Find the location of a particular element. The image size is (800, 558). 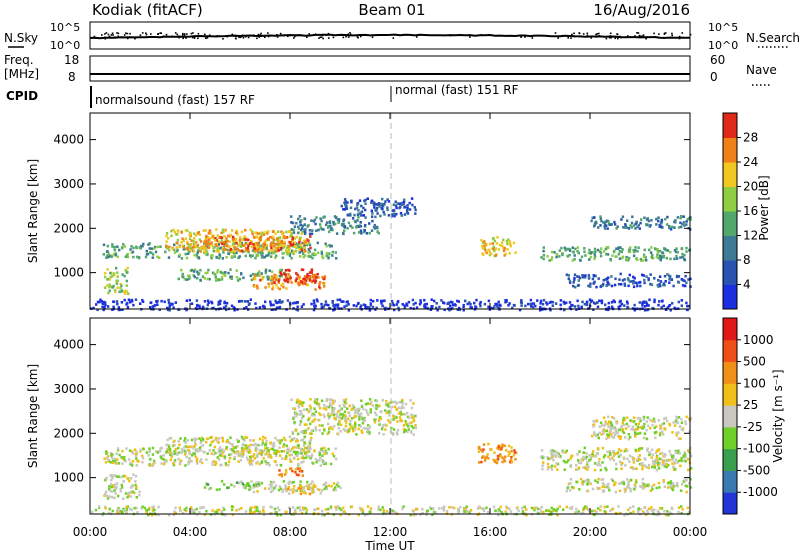

nsky-tick-bottom: 10^0 is located at coordinates (65, 45).